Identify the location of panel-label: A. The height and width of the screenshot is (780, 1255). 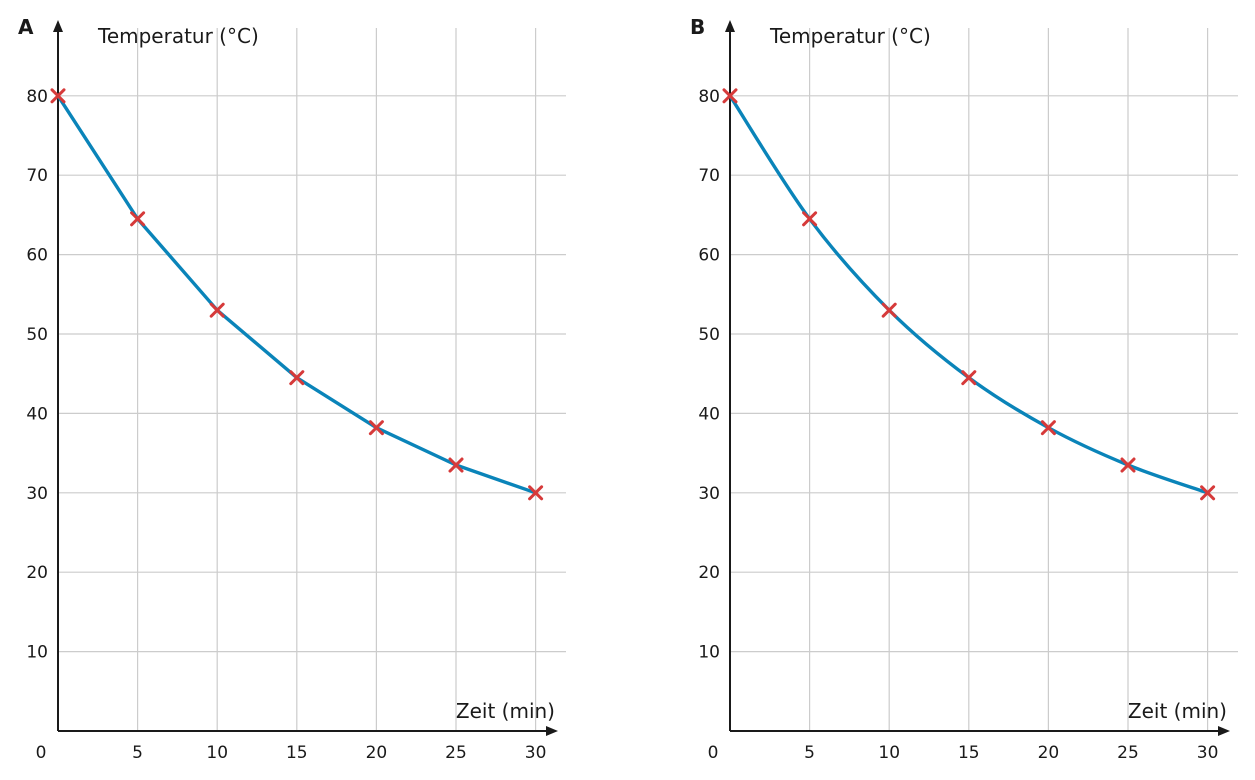
(26, 27).